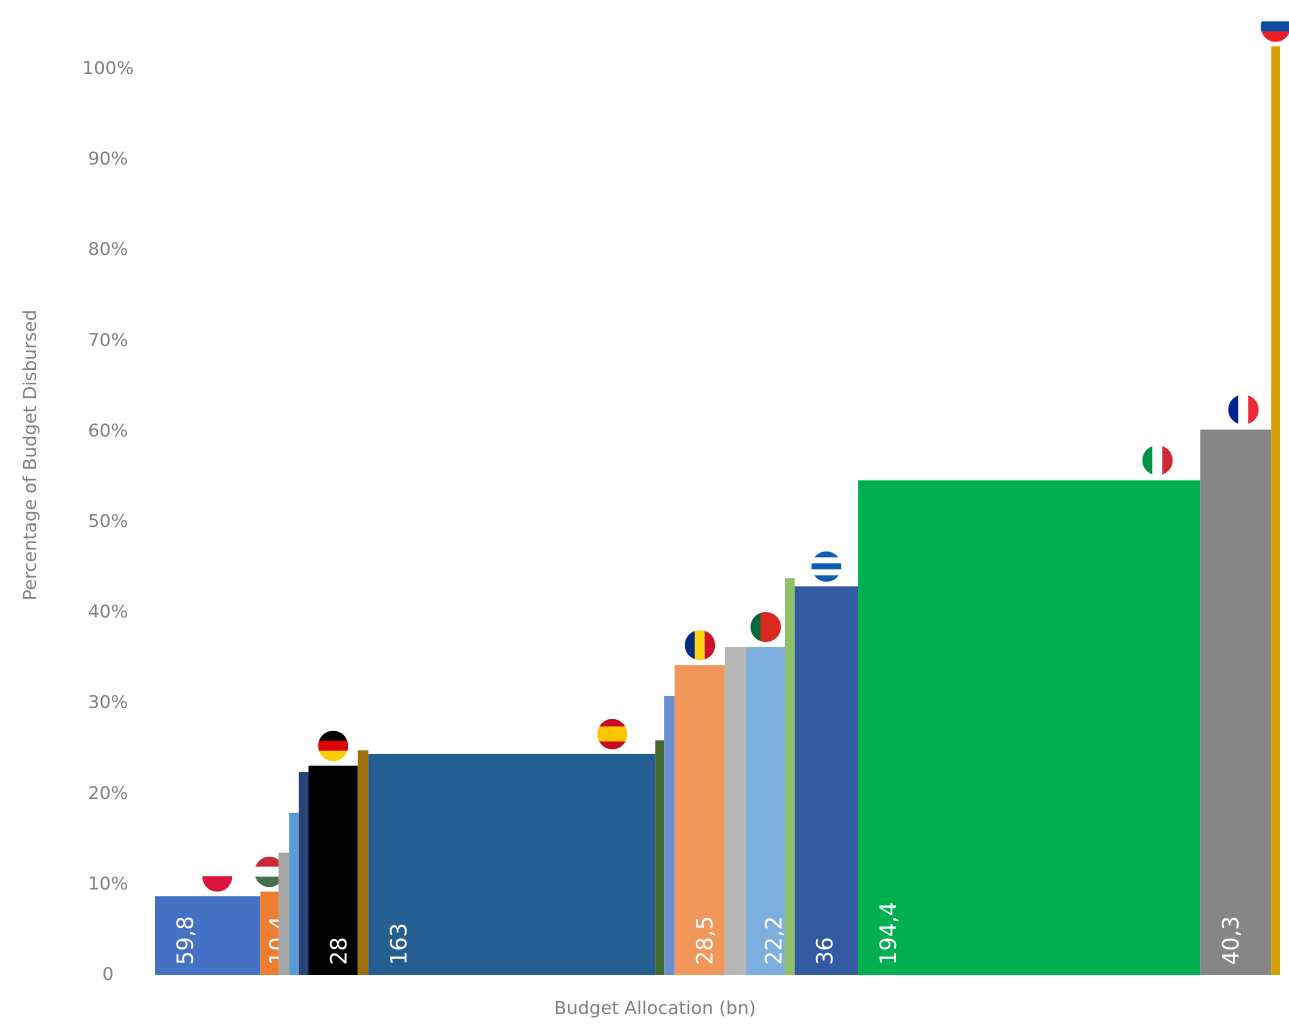 Image resolution: width=1289 pixels, height=1026 pixels. I want to click on y-tick-label: 70%, so click(108, 340).